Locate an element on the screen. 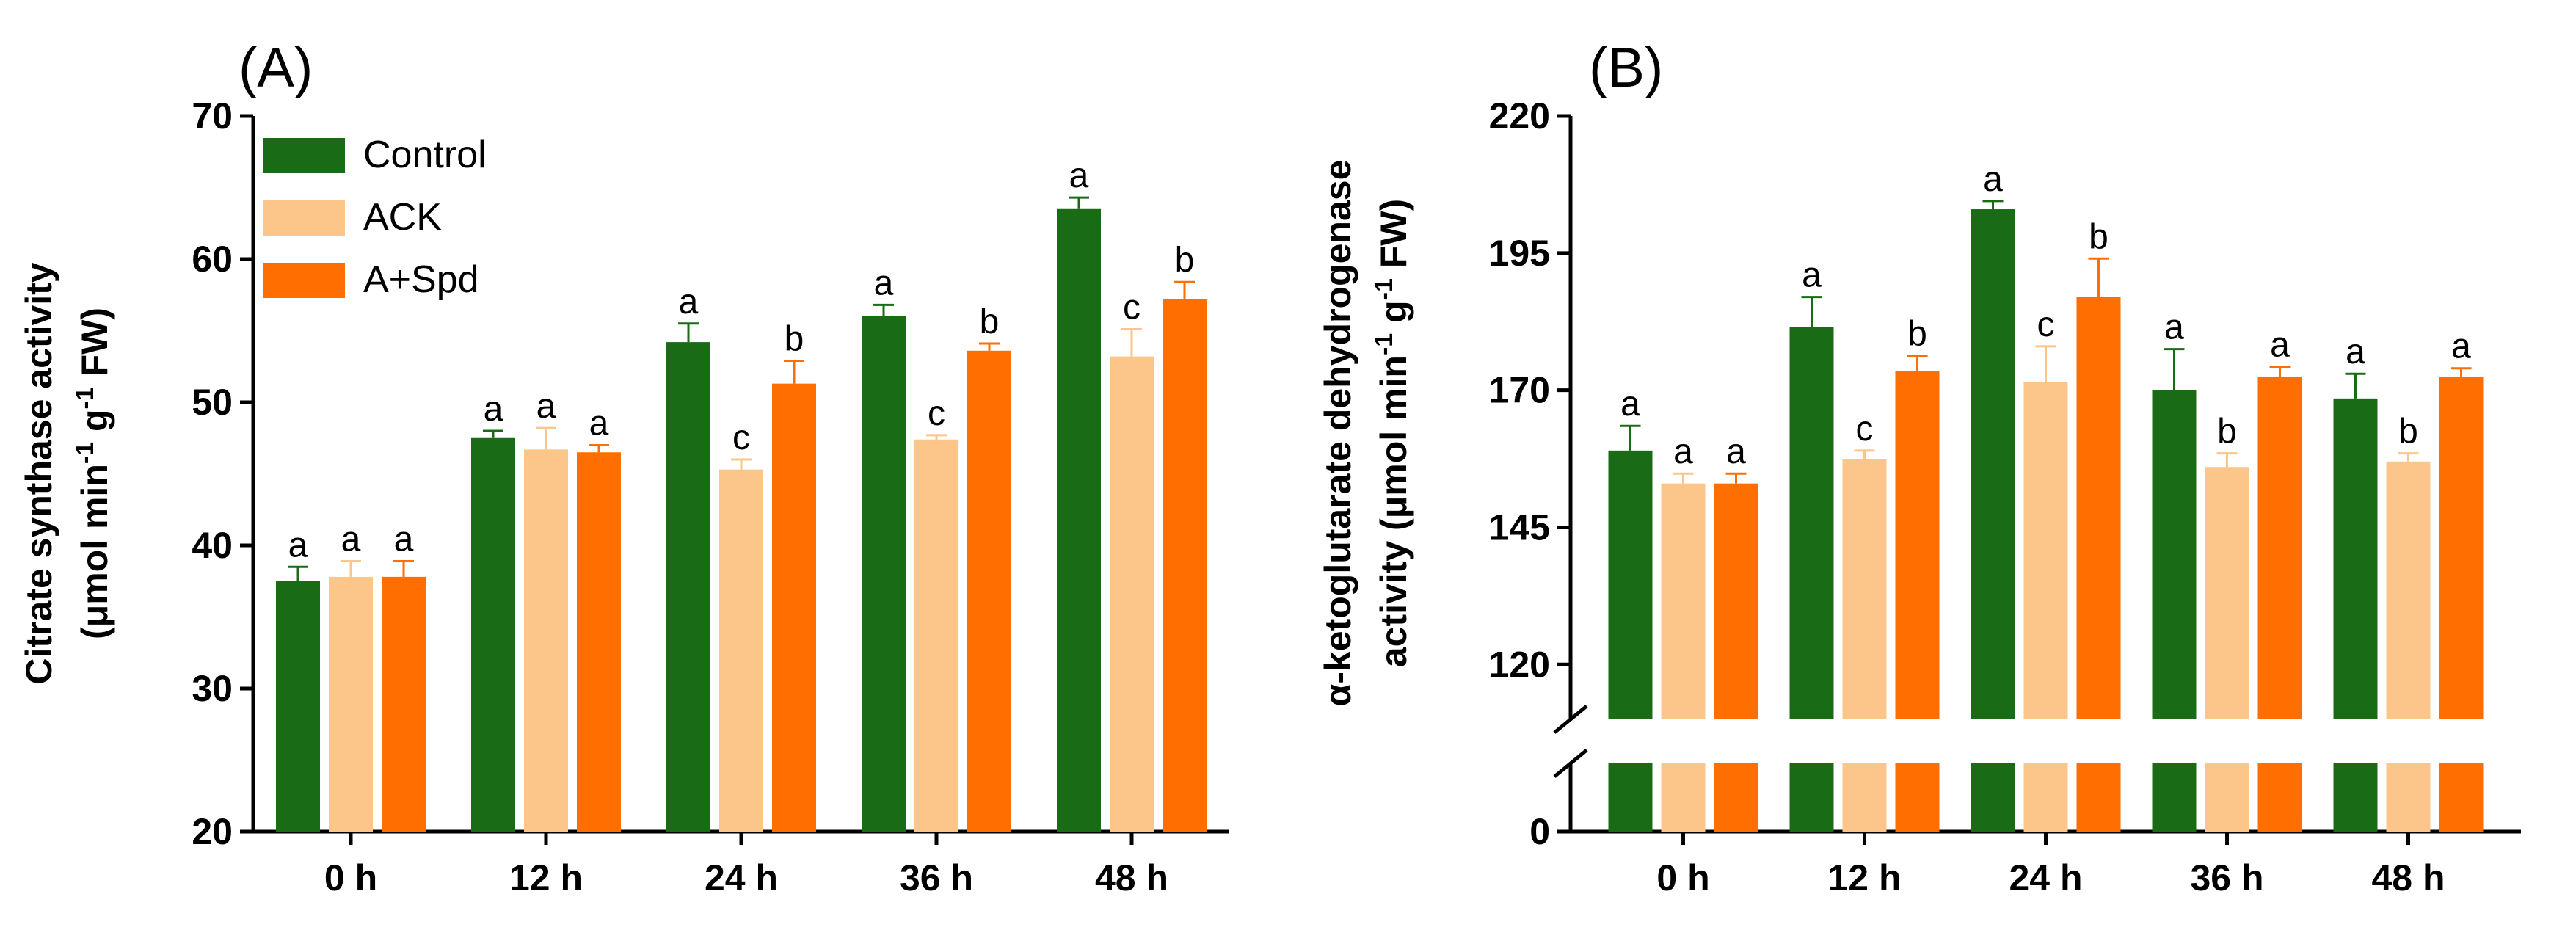  y-axis-unit-text: g is located at coordinates (94, 425).